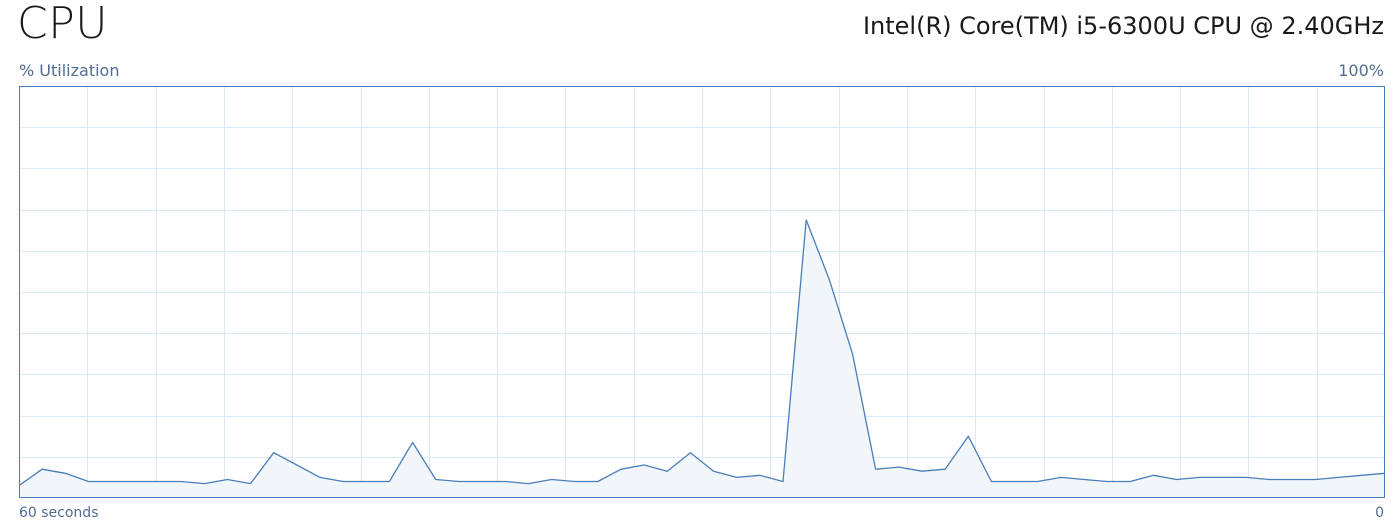 This screenshot has width=1400, height=521. What do you see at coordinates (1361, 70) in the screenshot?
I see `y-axis-max-label: 100%` at bounding box center [1361, 70].